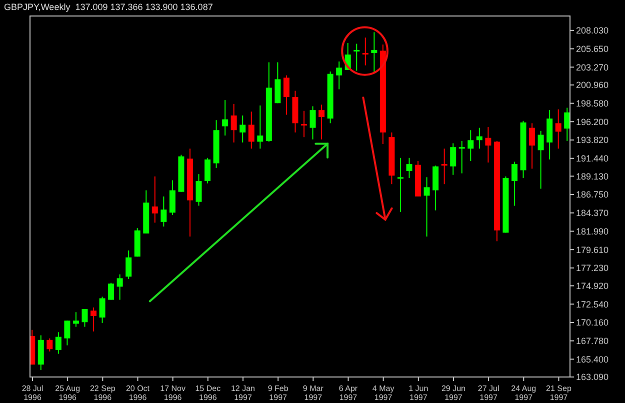 Image resolution: width=625 pixels, height=403 pixels. Describe the element at coordinates (592, 304) in the screenshot. I see `y-tick-label: 172.540` at that location.